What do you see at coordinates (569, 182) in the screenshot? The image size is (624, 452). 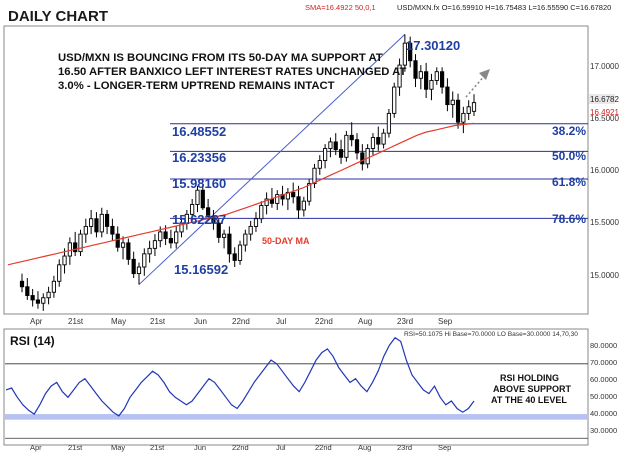 I see `fib-618-pct: 61.8%` at bounding box center [569, 182].